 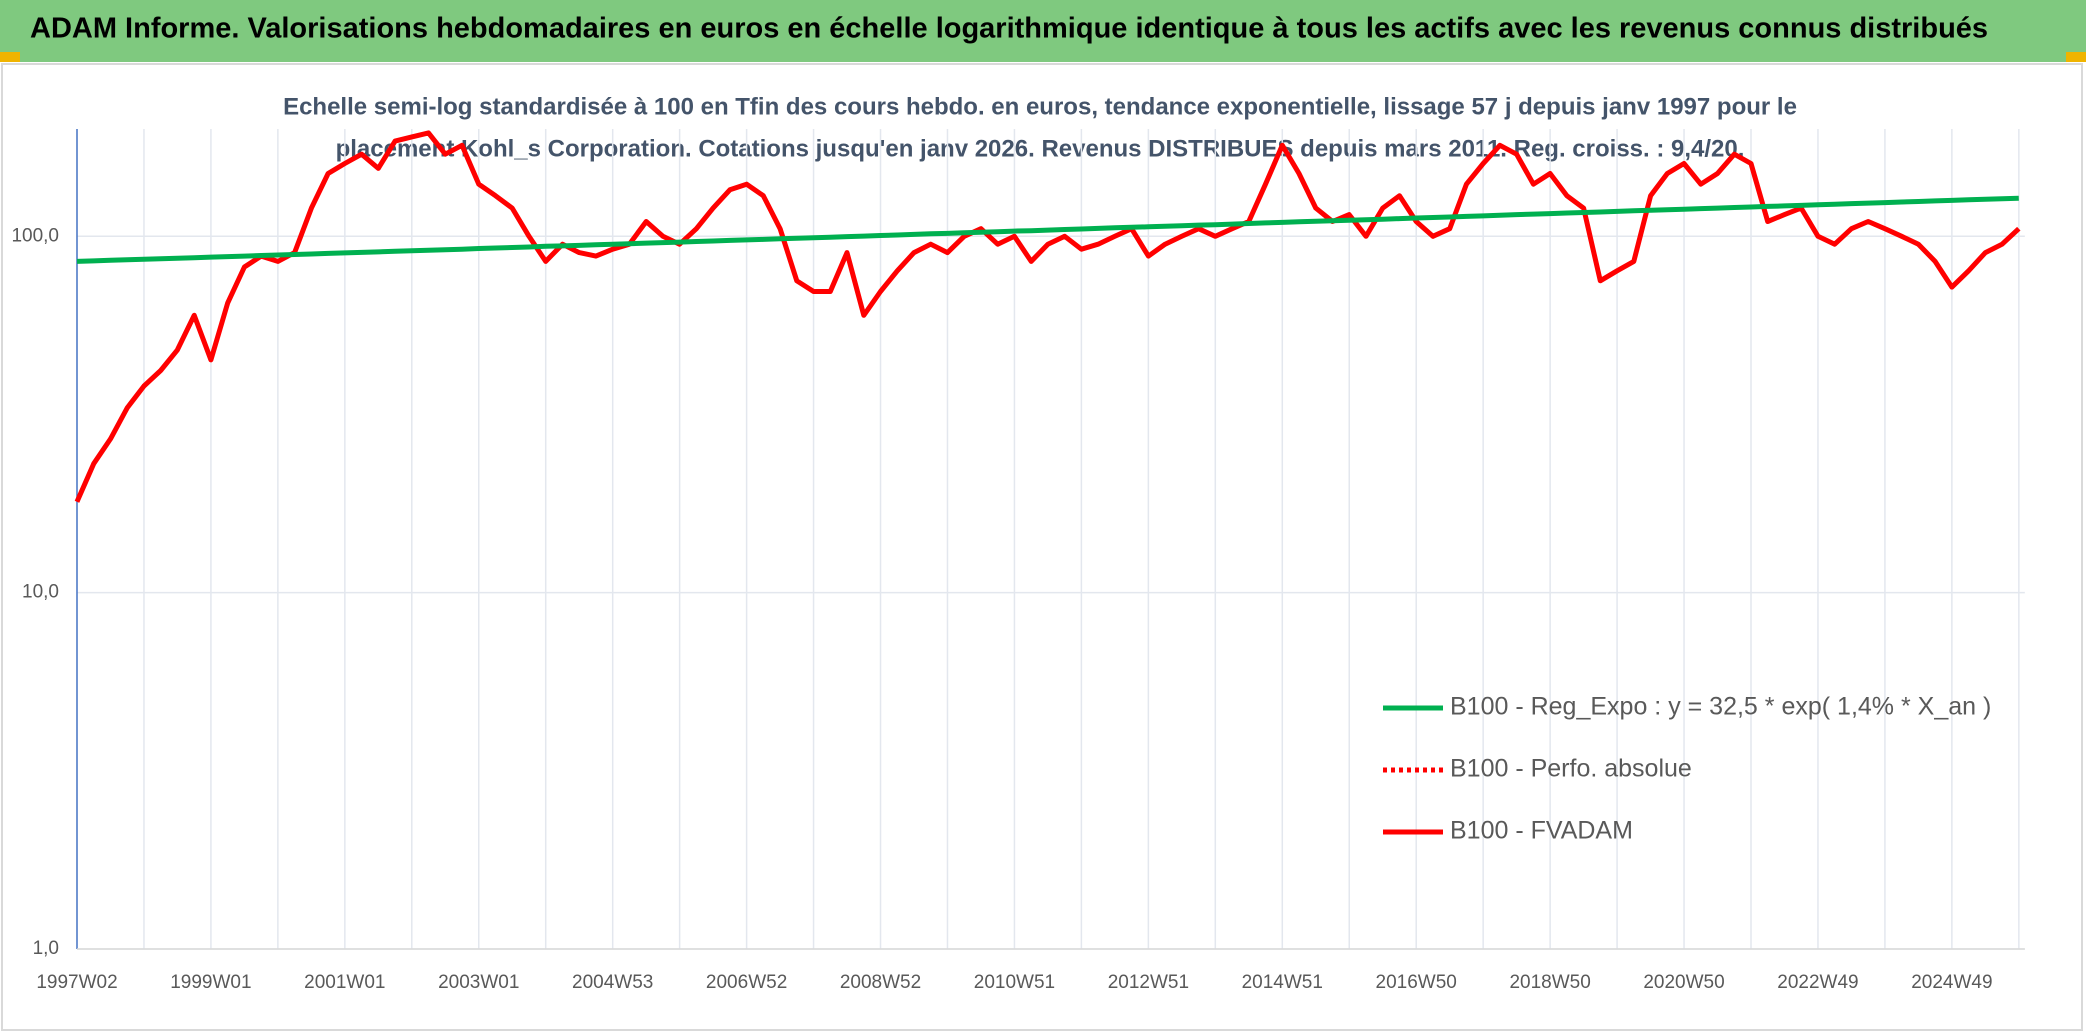 I want to click on y-tick-label: 10,0, so click(x=40, y=592).